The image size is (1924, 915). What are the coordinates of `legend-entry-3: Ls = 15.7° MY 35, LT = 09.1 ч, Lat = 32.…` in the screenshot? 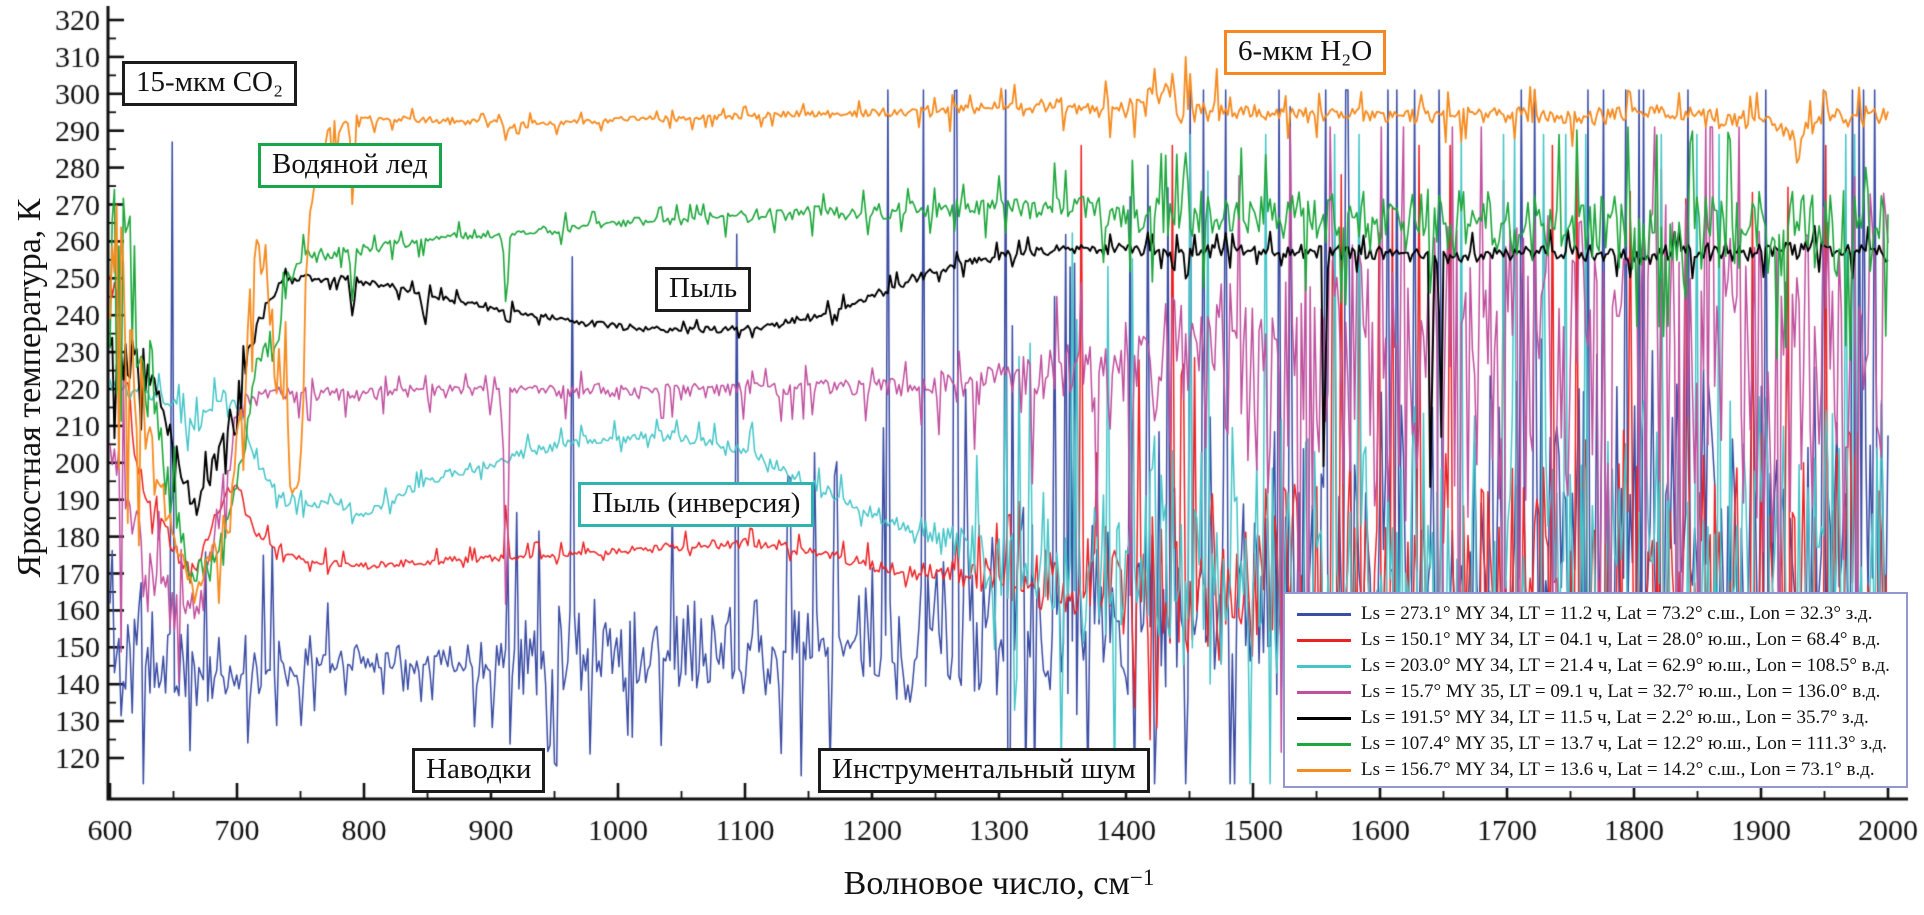 It's located at (1599, 692).